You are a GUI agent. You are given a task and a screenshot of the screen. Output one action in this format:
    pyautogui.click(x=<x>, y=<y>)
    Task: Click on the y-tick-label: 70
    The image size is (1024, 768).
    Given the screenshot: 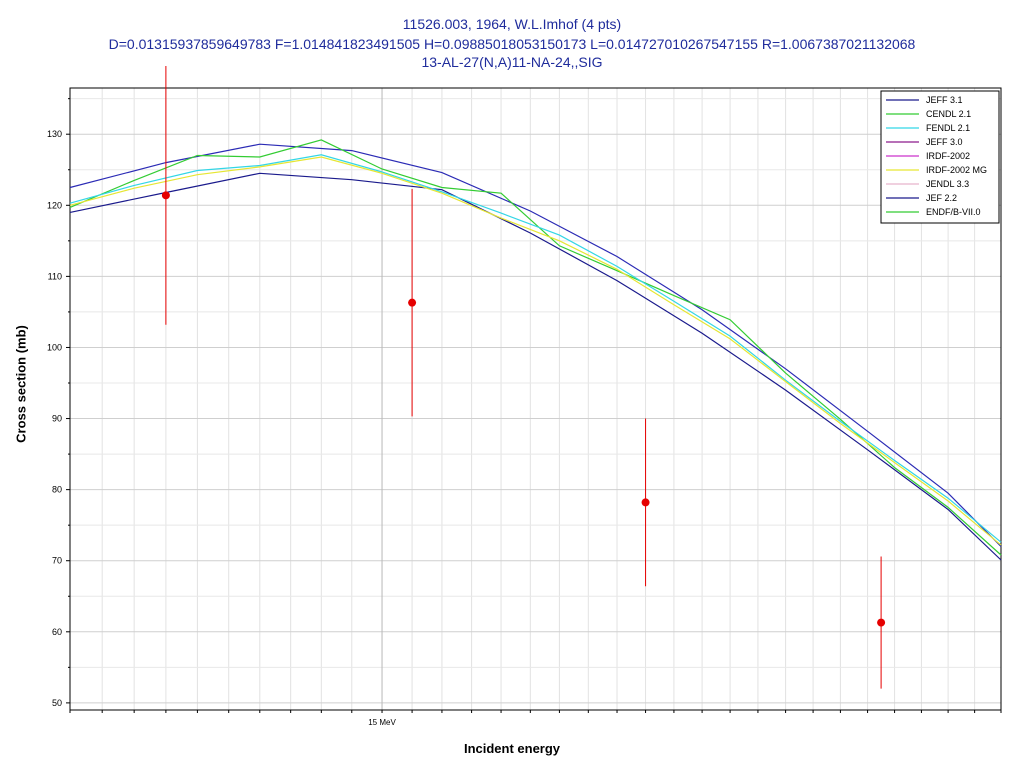 What is the action you would take?
    pyautogui.click(x=57, y=561)
    